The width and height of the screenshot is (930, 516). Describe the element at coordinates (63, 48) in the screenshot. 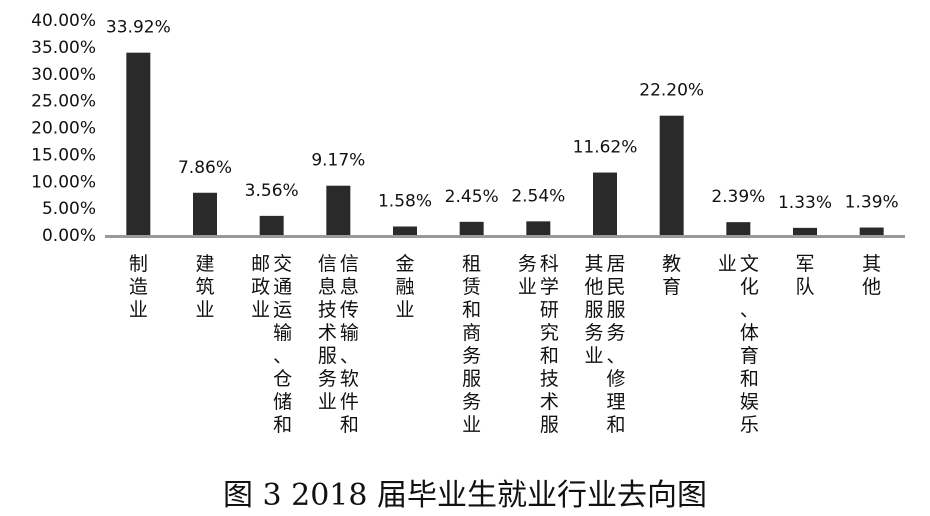

I see `y-tick-label: 35.00%` at that location.